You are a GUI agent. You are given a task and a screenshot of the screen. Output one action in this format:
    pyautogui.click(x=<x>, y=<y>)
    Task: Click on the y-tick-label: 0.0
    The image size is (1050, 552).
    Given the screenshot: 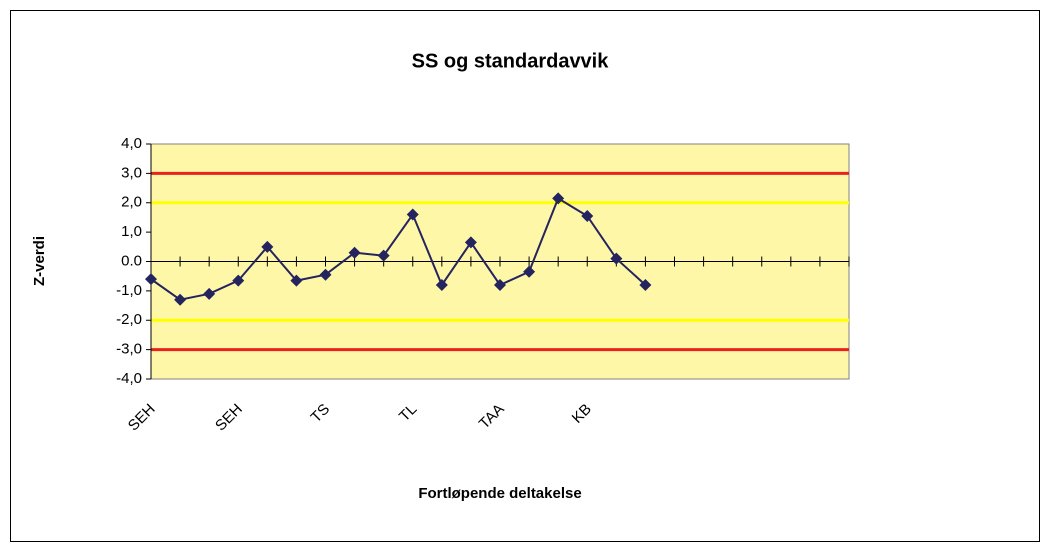 What is the action you would take?
    pyautogui.click(x=131, y=260)
    